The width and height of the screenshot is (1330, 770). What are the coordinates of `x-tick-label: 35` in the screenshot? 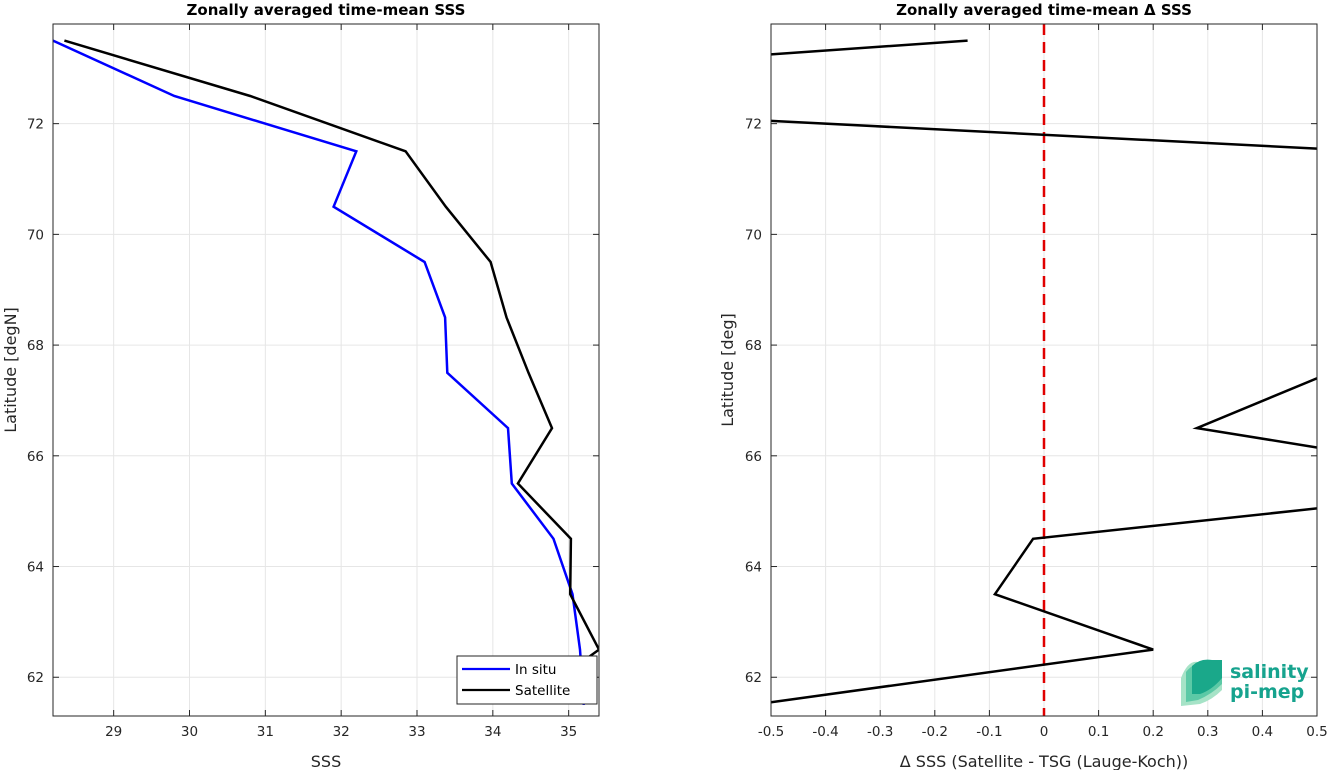 It's located at (568, 732).